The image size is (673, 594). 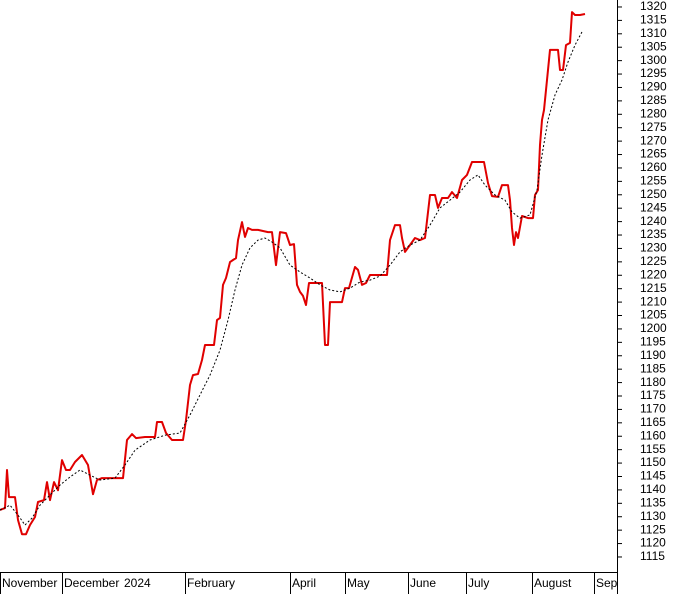 I want to click on y-tick-label: 1300, so click(x=653, y=60).